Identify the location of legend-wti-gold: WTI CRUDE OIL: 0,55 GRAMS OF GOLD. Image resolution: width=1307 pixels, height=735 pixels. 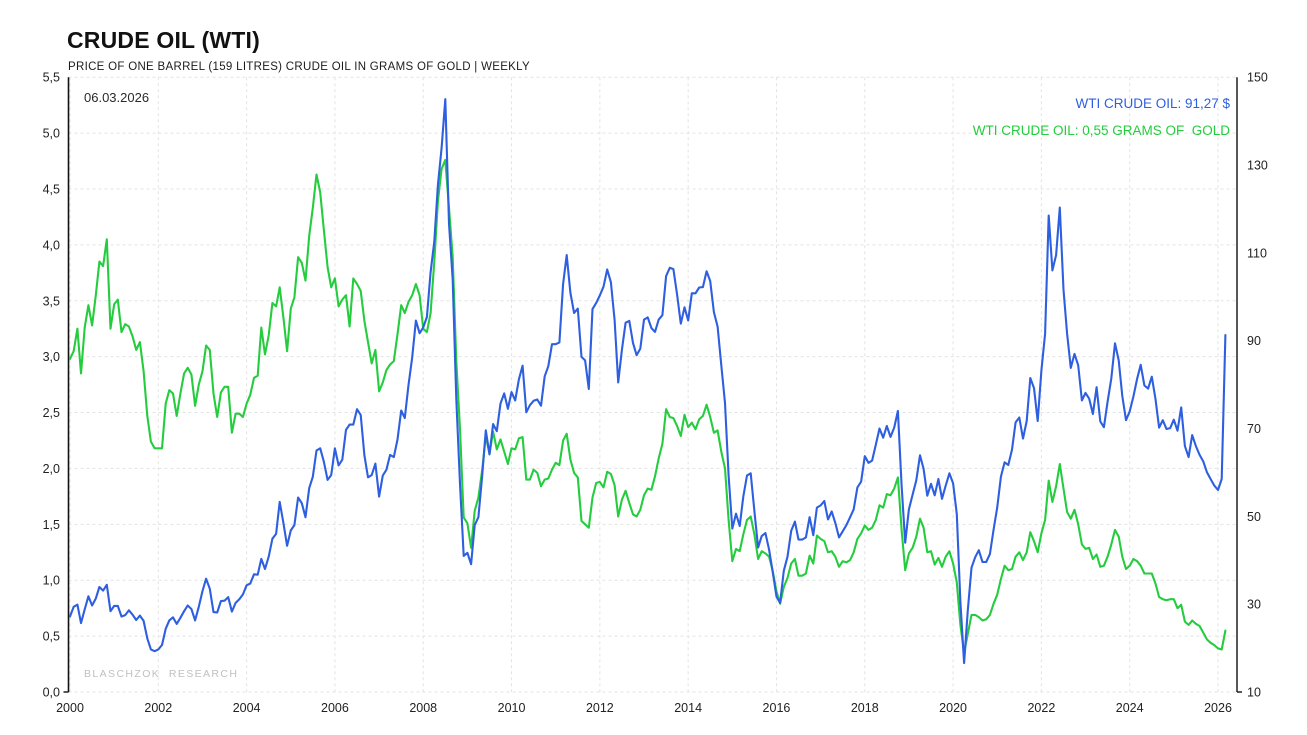
(1101, 130).